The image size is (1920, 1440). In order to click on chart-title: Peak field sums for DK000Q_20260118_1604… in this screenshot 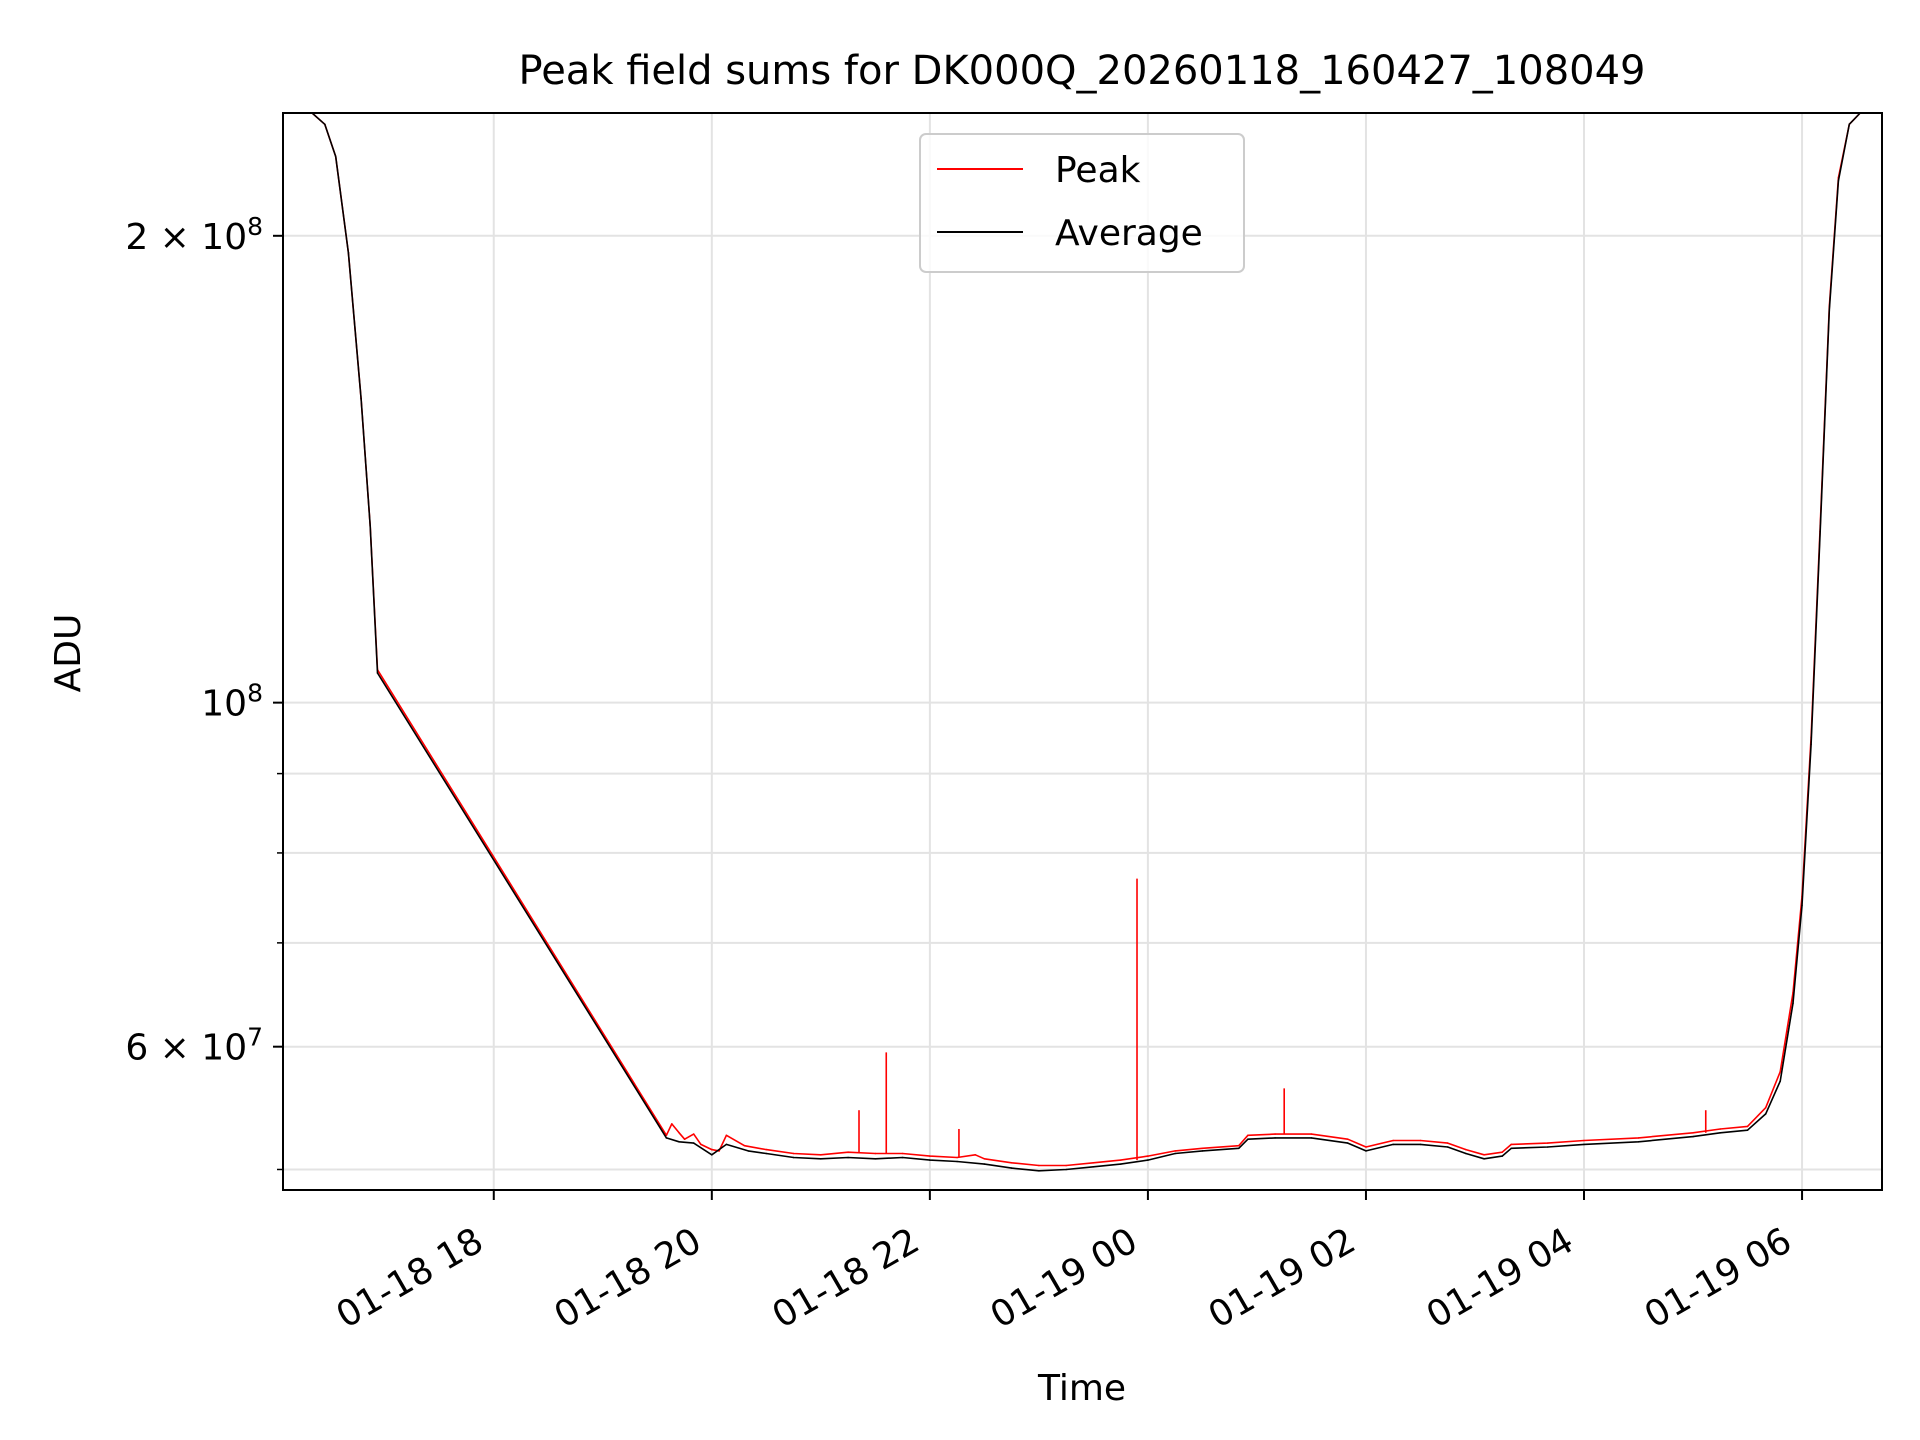, I will do `click(1082, 71)`.